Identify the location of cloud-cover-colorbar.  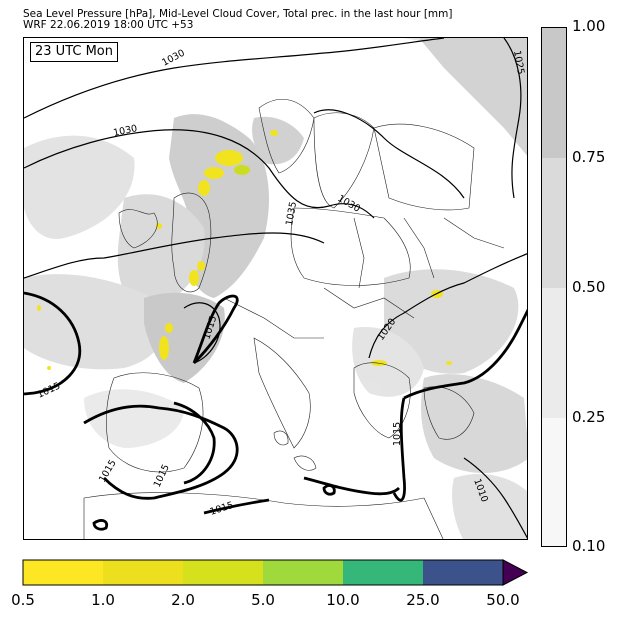
(554, 287).